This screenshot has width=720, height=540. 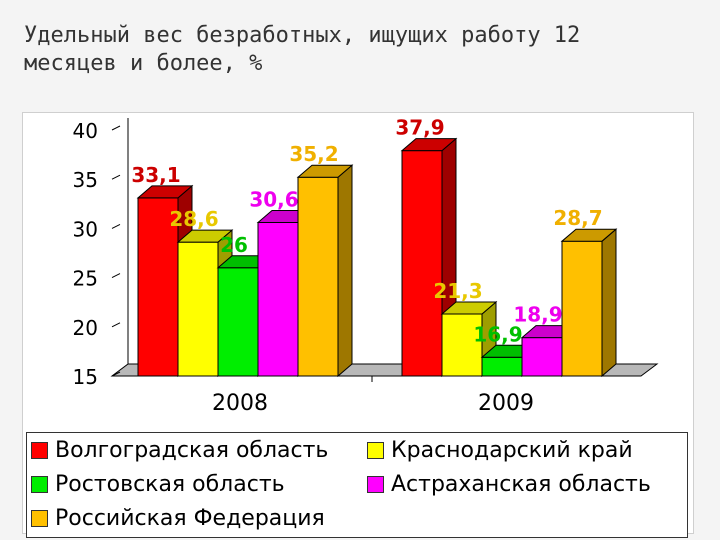 What do you see at coordinates (85, 328) in the screenshot?
I see `y-tick-label: 20` at bounding box center [85, 328].